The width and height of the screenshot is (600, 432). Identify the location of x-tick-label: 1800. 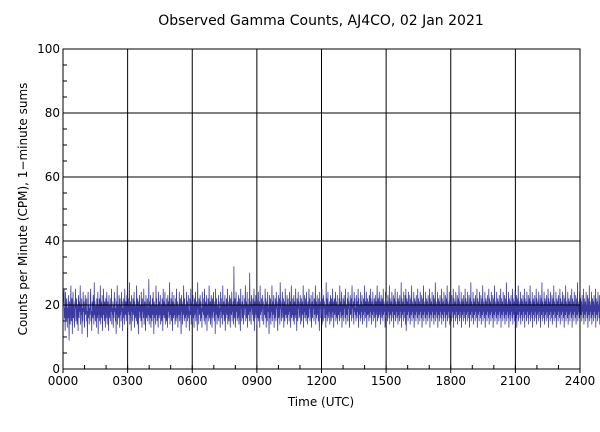
(450, 381).